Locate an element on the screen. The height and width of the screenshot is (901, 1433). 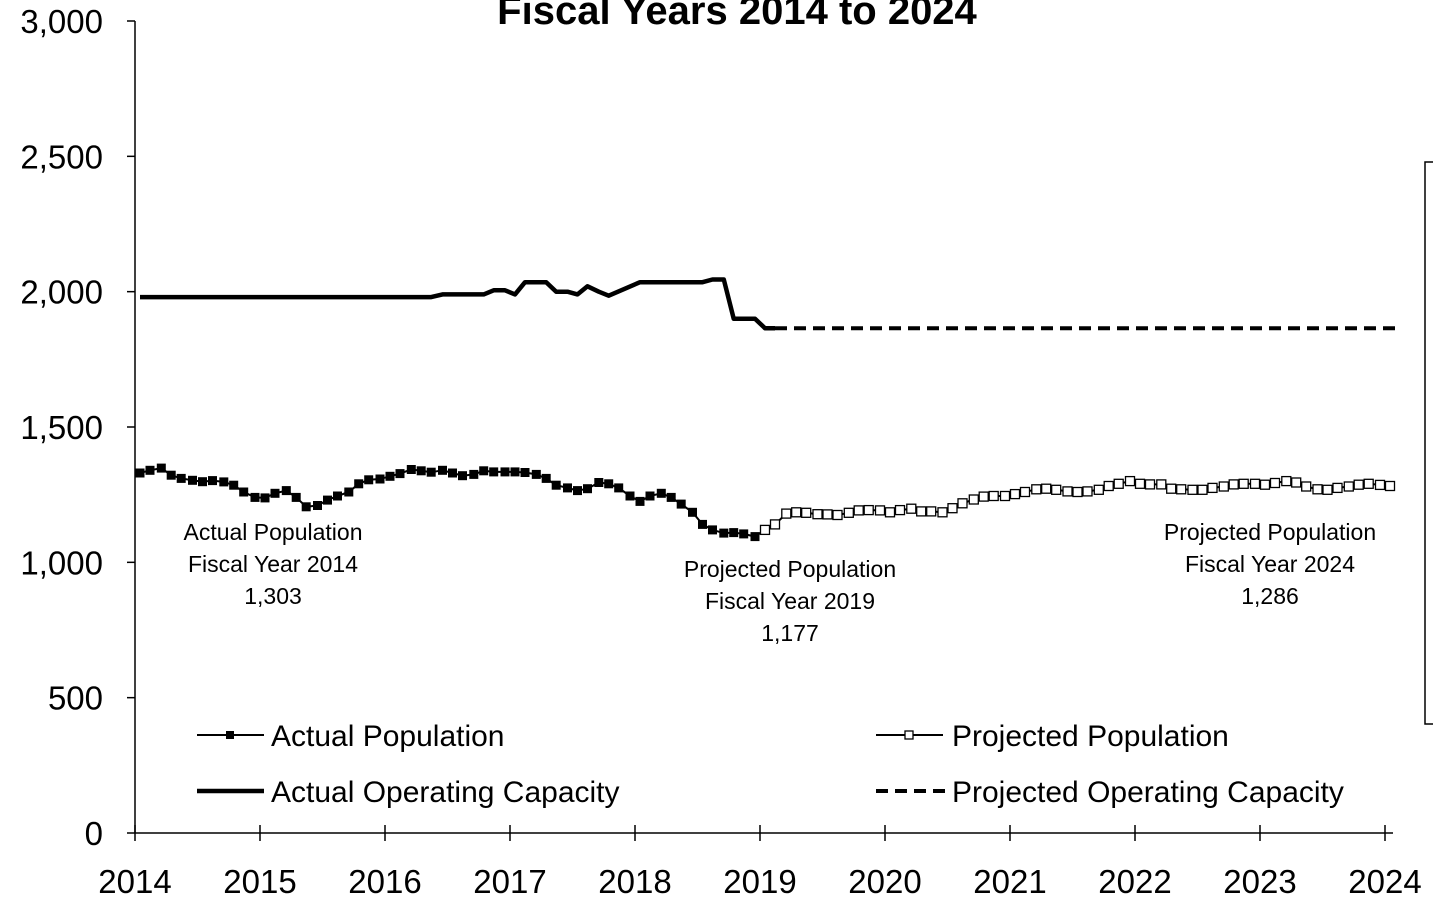
legend-item-actual-operating-capacity: Actual Operating Capacity is located at coordinates (408, 792).